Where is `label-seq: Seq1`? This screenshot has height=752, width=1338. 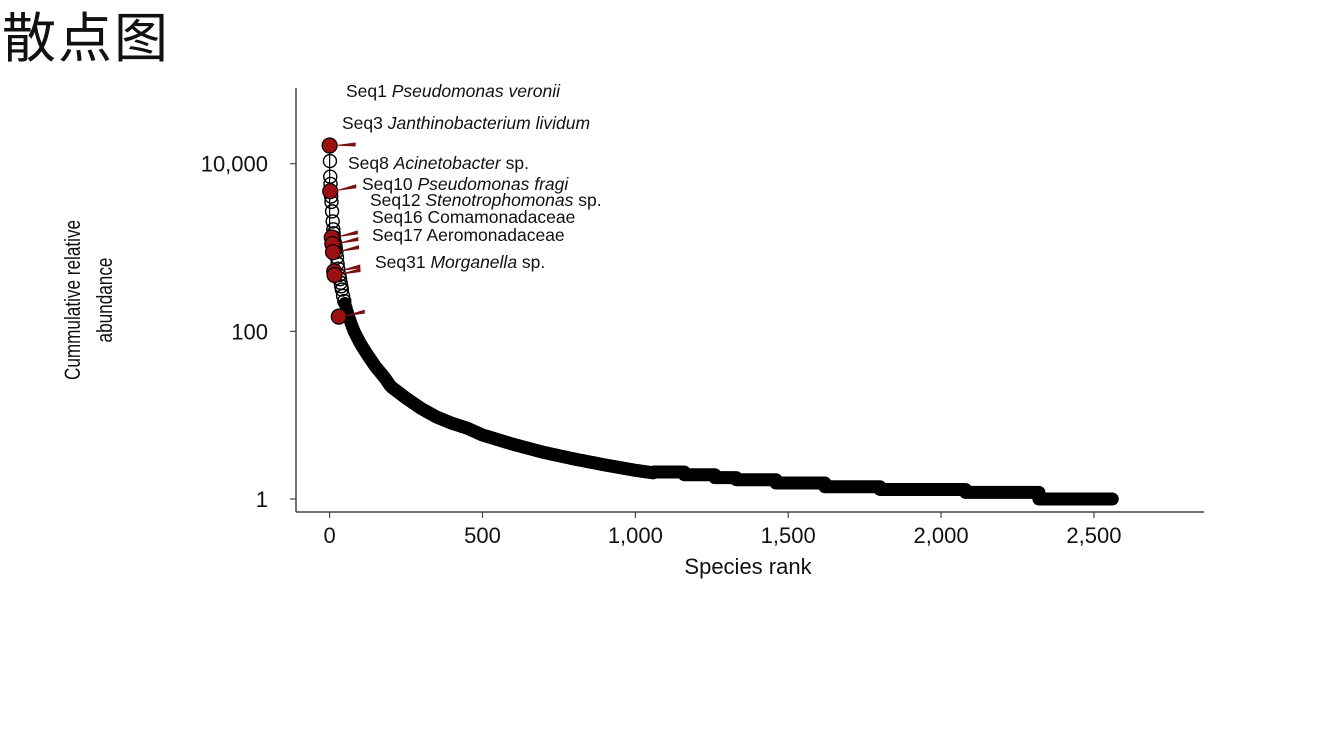 label-seq: Seq1 is located at coordinates (369, 91).